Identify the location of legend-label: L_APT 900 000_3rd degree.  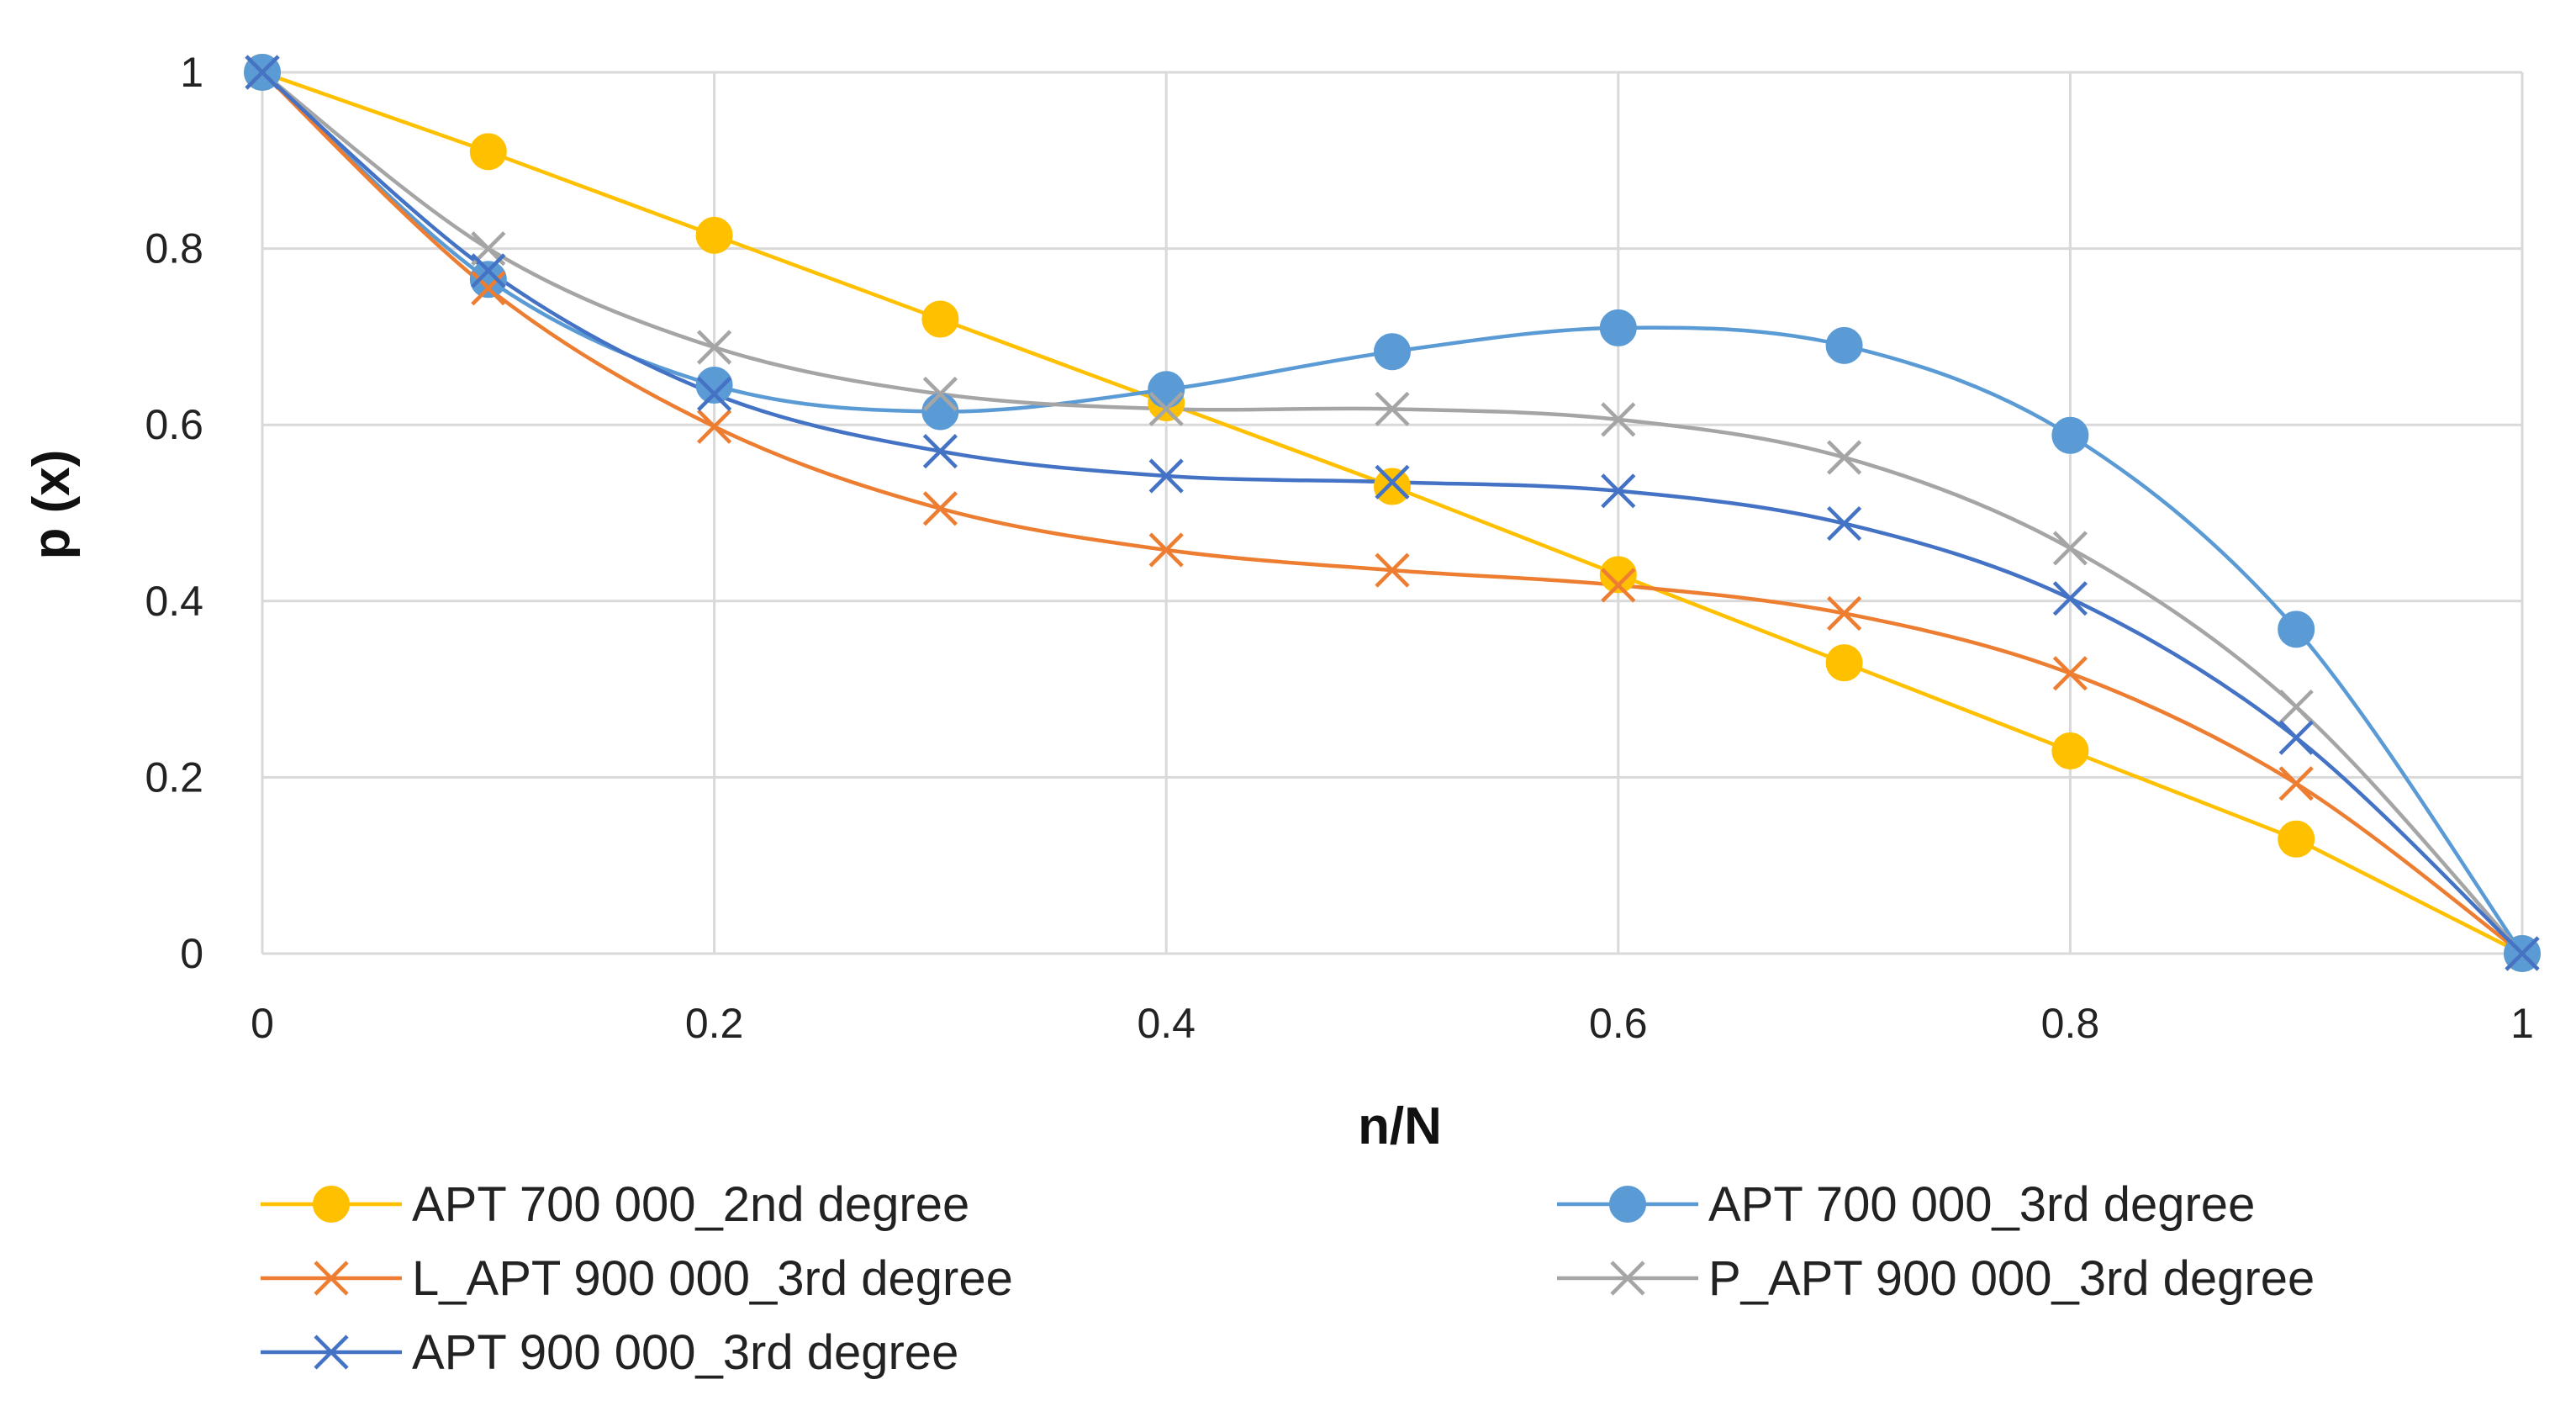
(713, 1279).